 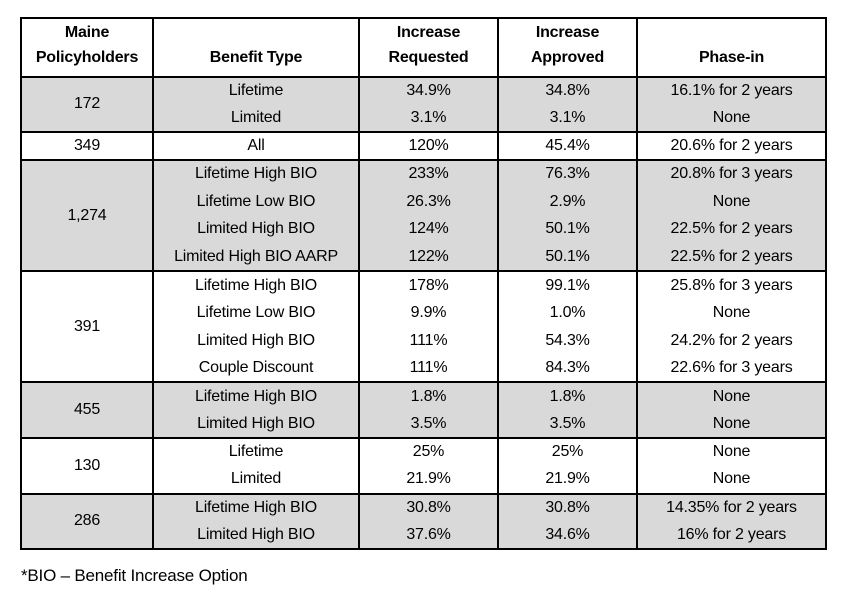 I want to click on table-row: Limited High BIO 3.5% 3.5% None, so click(x=424, y=424).